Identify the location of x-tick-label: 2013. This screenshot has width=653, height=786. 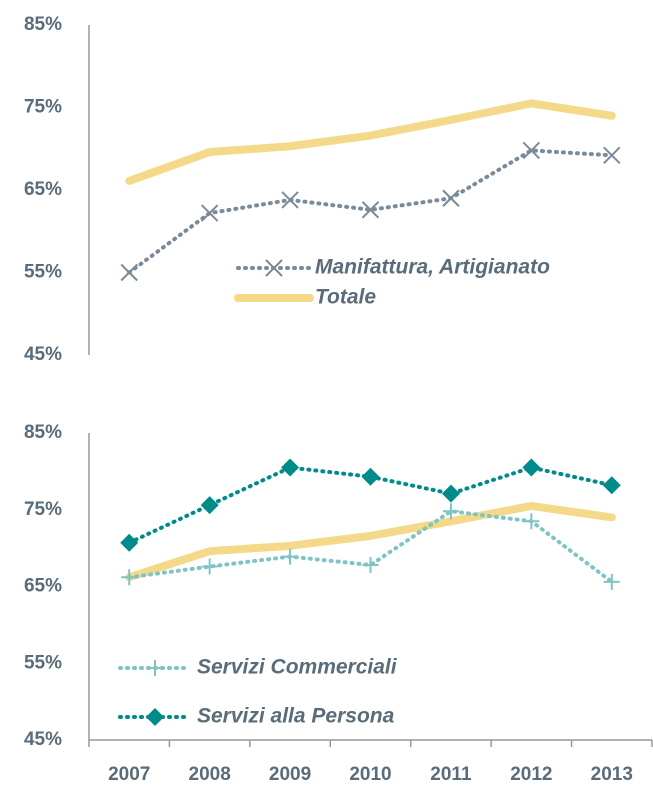
(612, 774).